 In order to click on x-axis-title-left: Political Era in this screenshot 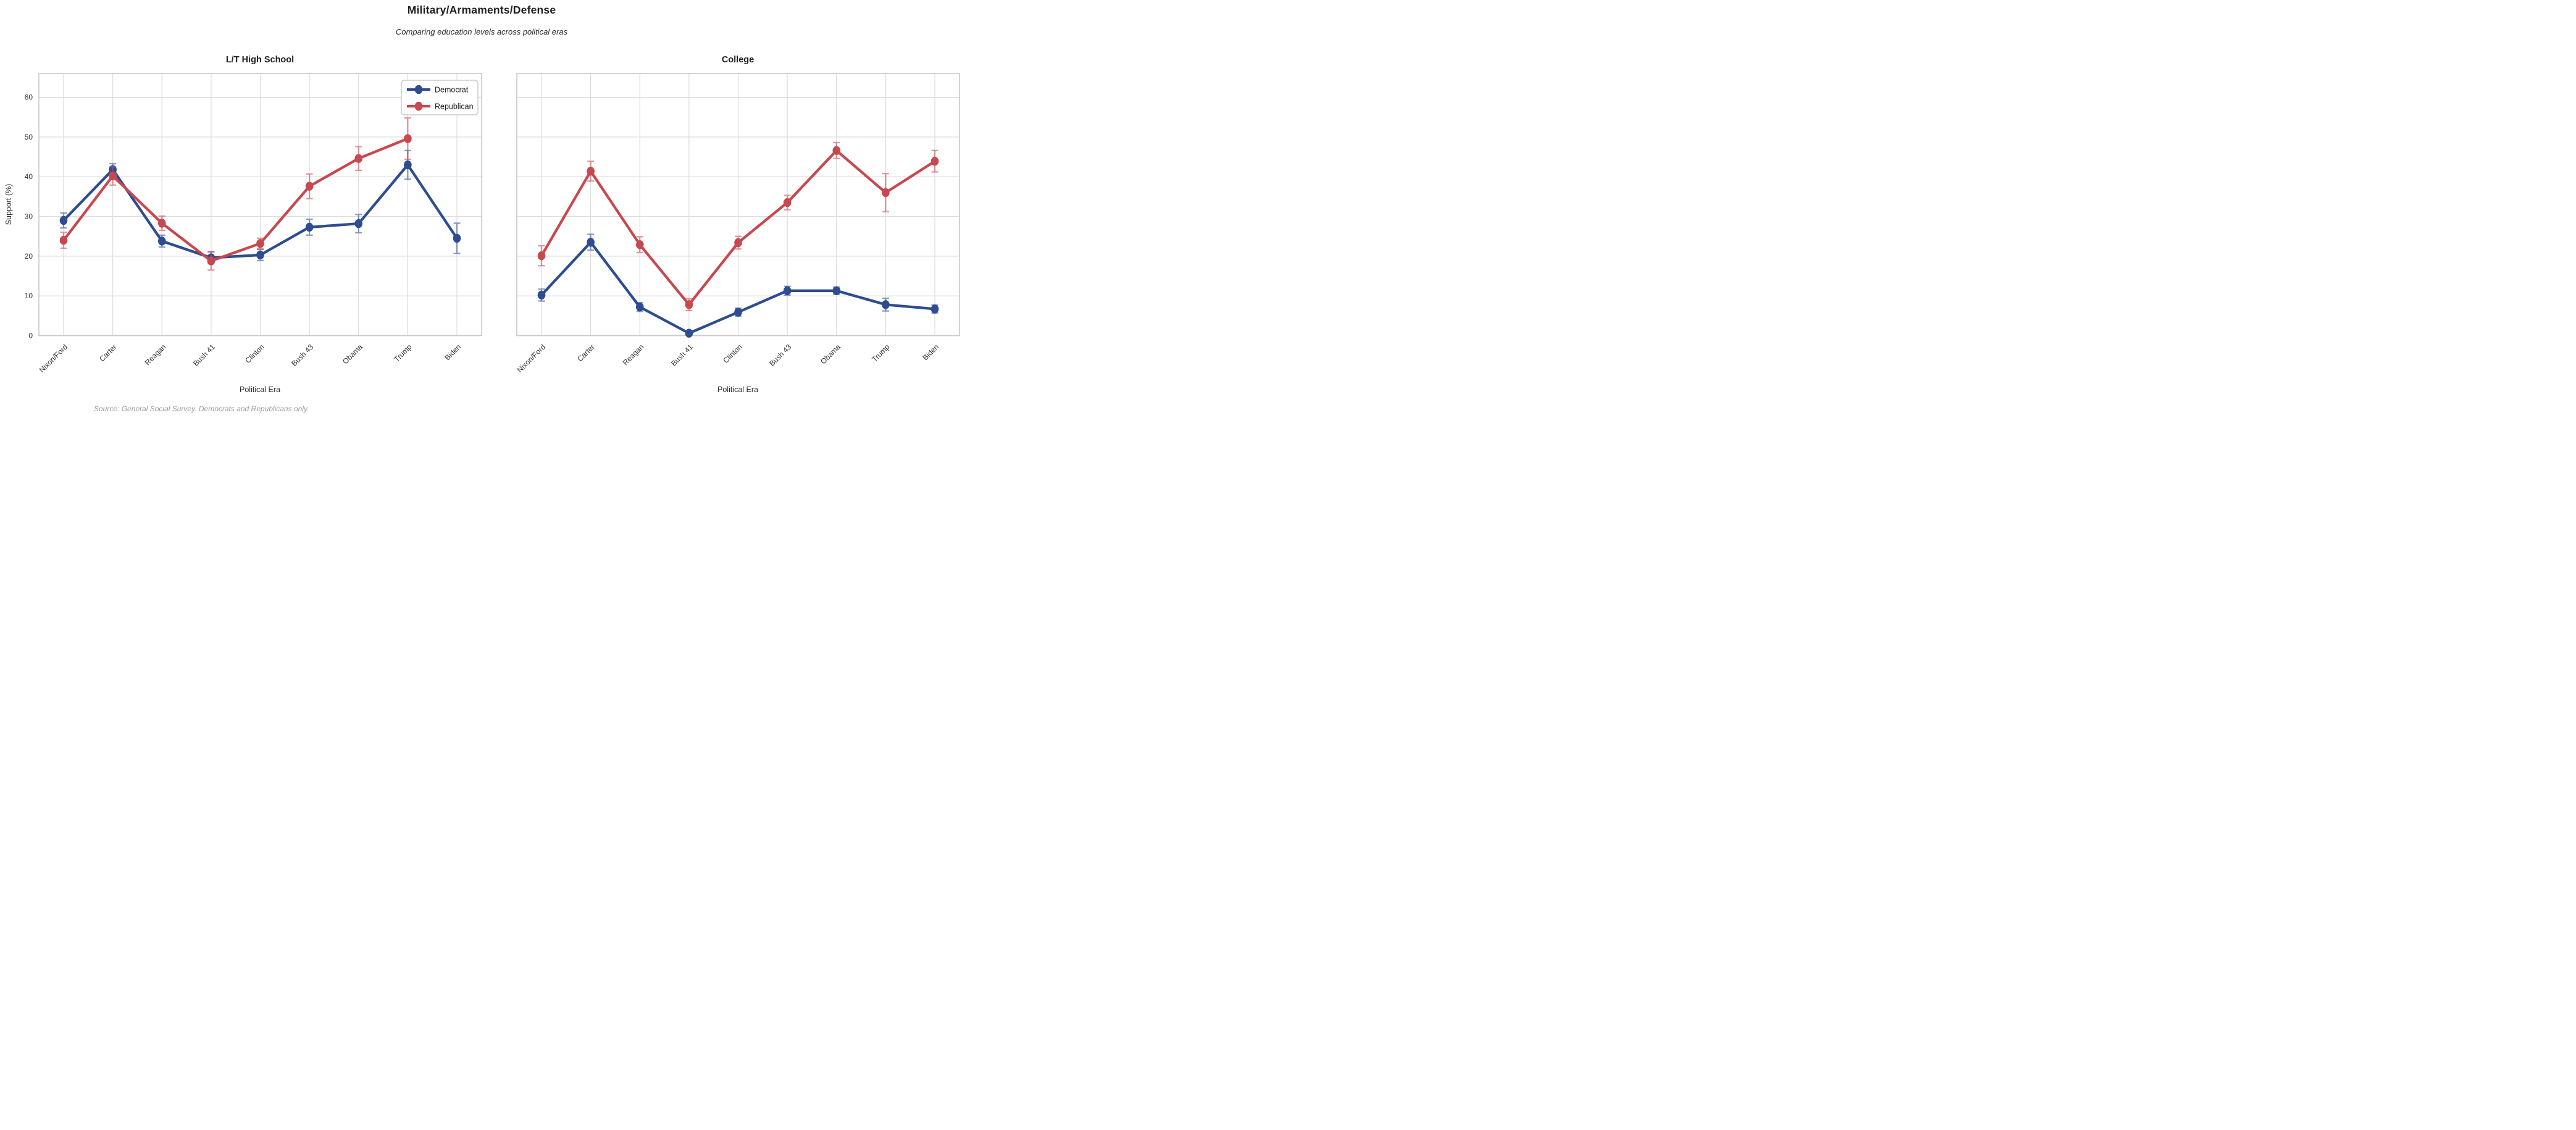, I will do `click(260, 390)`.